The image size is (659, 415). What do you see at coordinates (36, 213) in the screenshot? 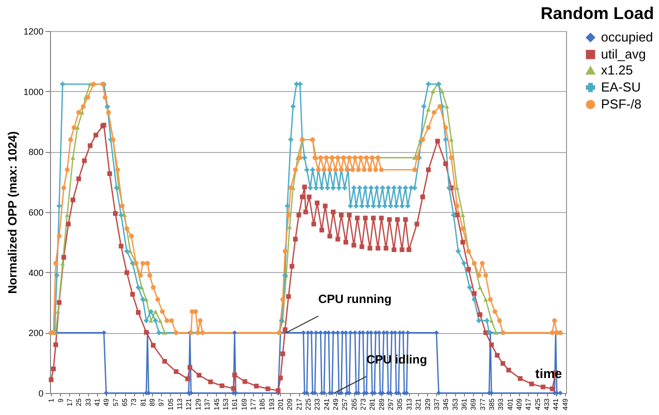
I see `y-tick-label: 600` at bounding box center [36, 213].